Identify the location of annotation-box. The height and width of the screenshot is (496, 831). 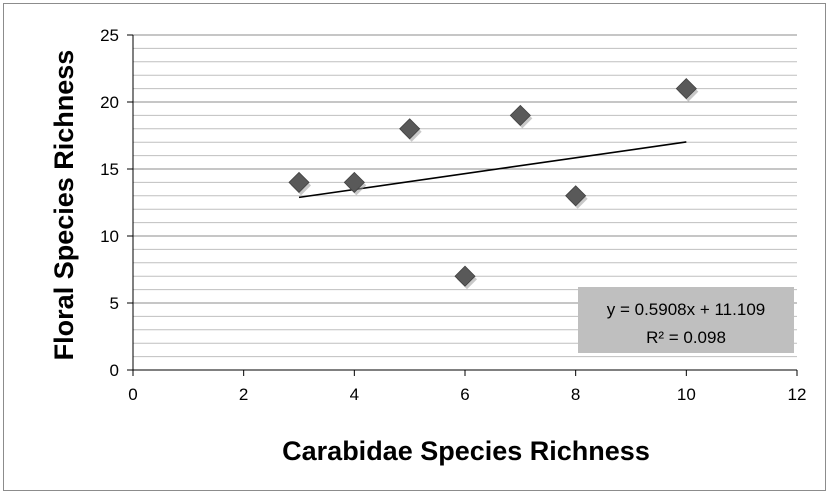
(686, 320).